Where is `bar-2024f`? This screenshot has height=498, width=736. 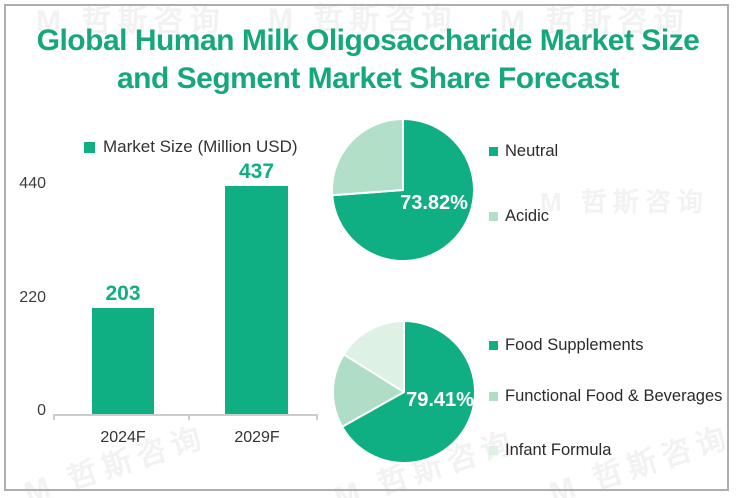 bar-2024f is located at coordinates (123, 360).